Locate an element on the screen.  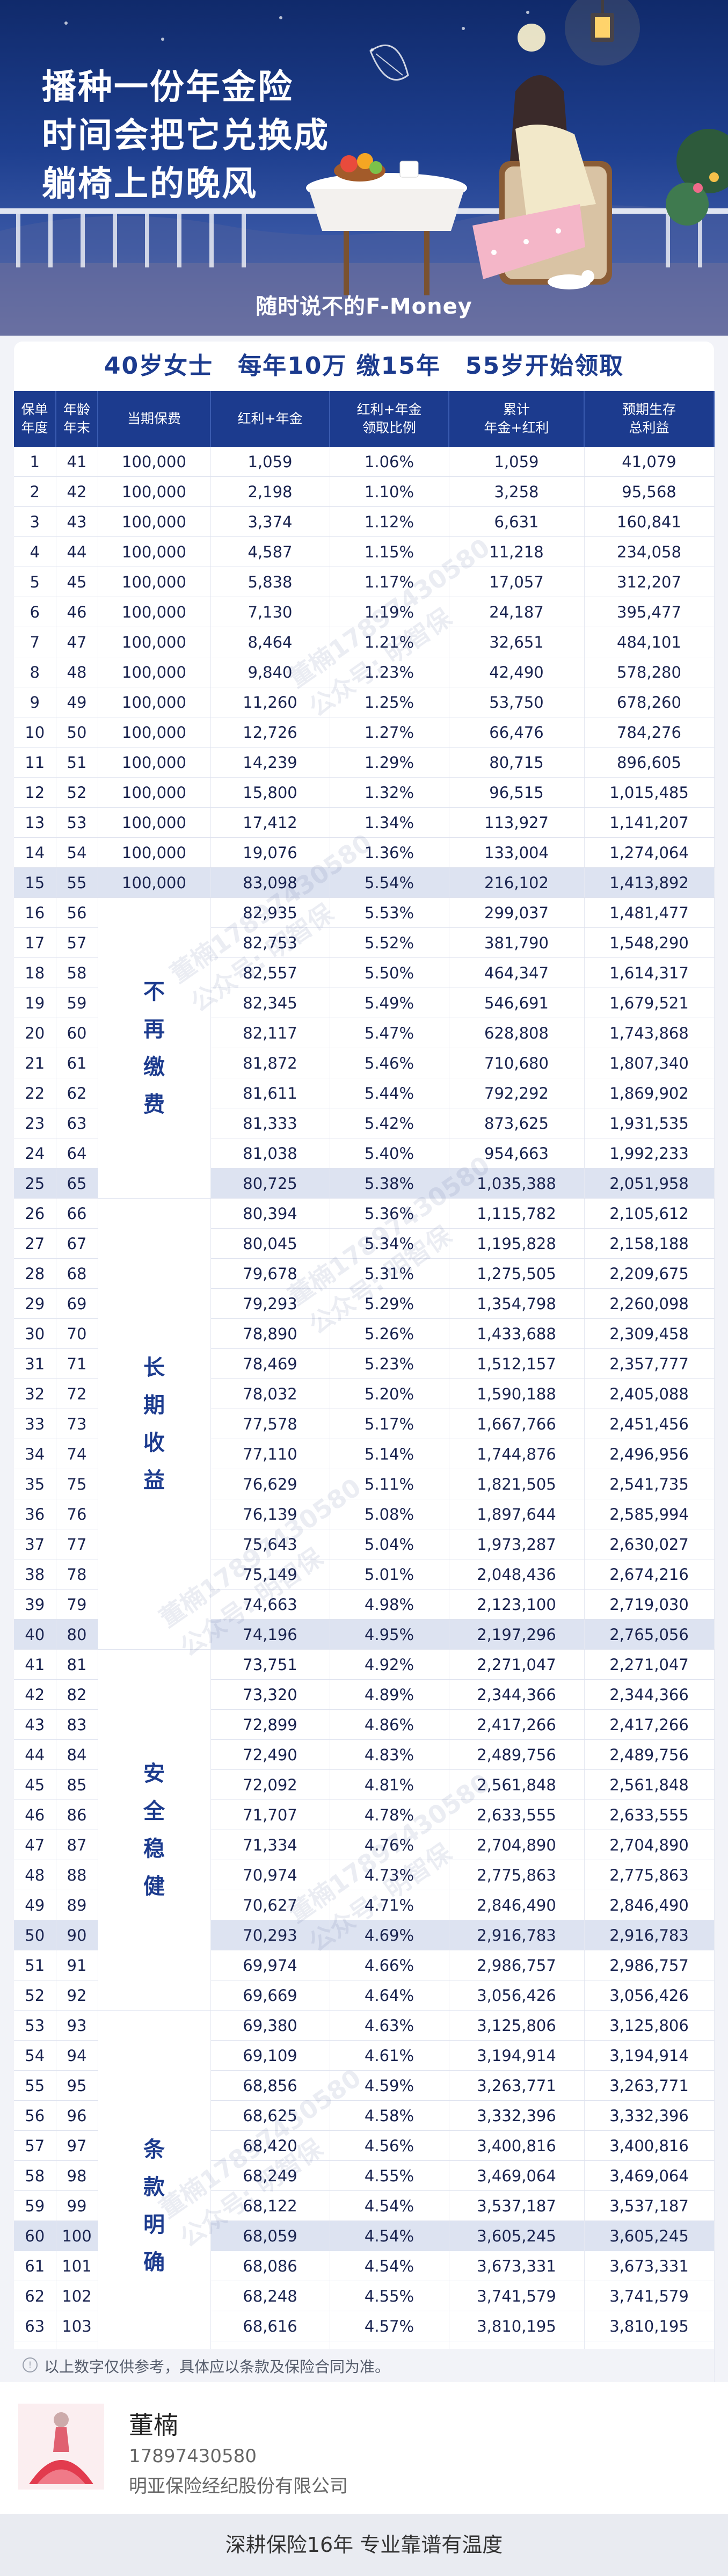
cell-age: 87 is located at coordinates (77, 1845).